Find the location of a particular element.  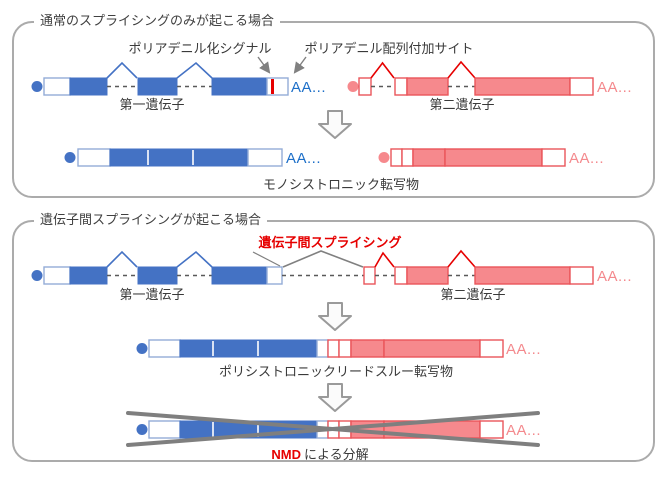

gene2-bottom-premrna is located at coordinates (478, 267).